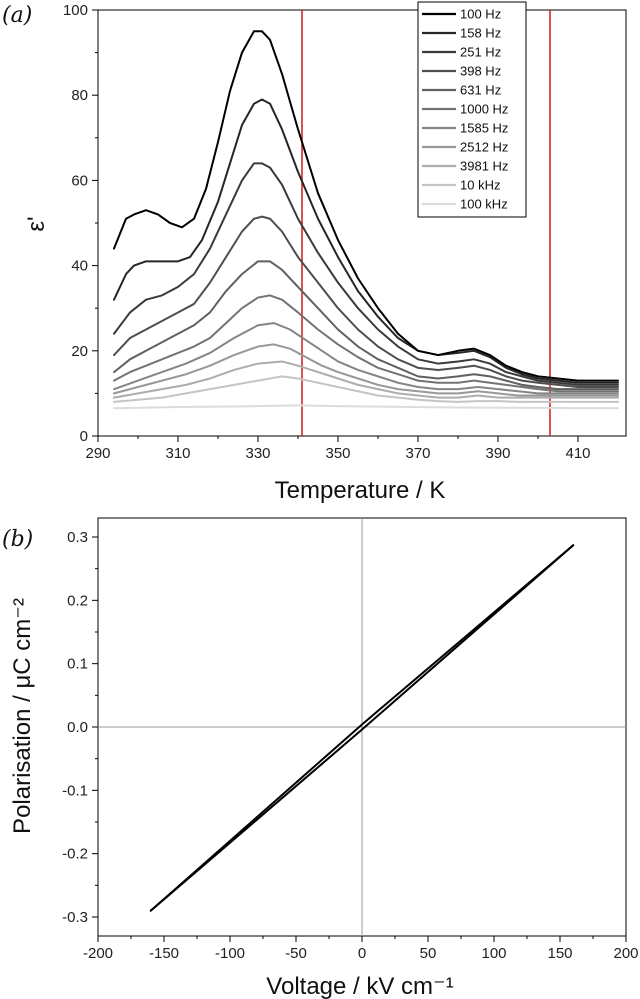  I want to click on y-tick-label: 0.2, so click(77, 600).